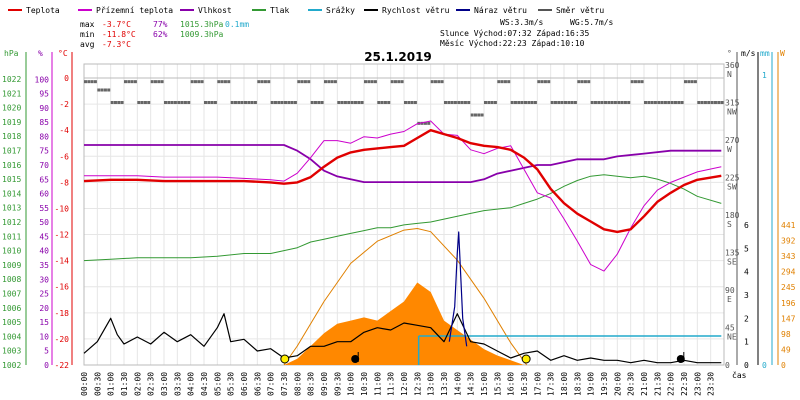 The height and width of the screenshot is (400, 800). What do you see at coordinates (788, 241) in the screenshot?
I see `solar-tick-label: 392` at bounding box center [788, 241].